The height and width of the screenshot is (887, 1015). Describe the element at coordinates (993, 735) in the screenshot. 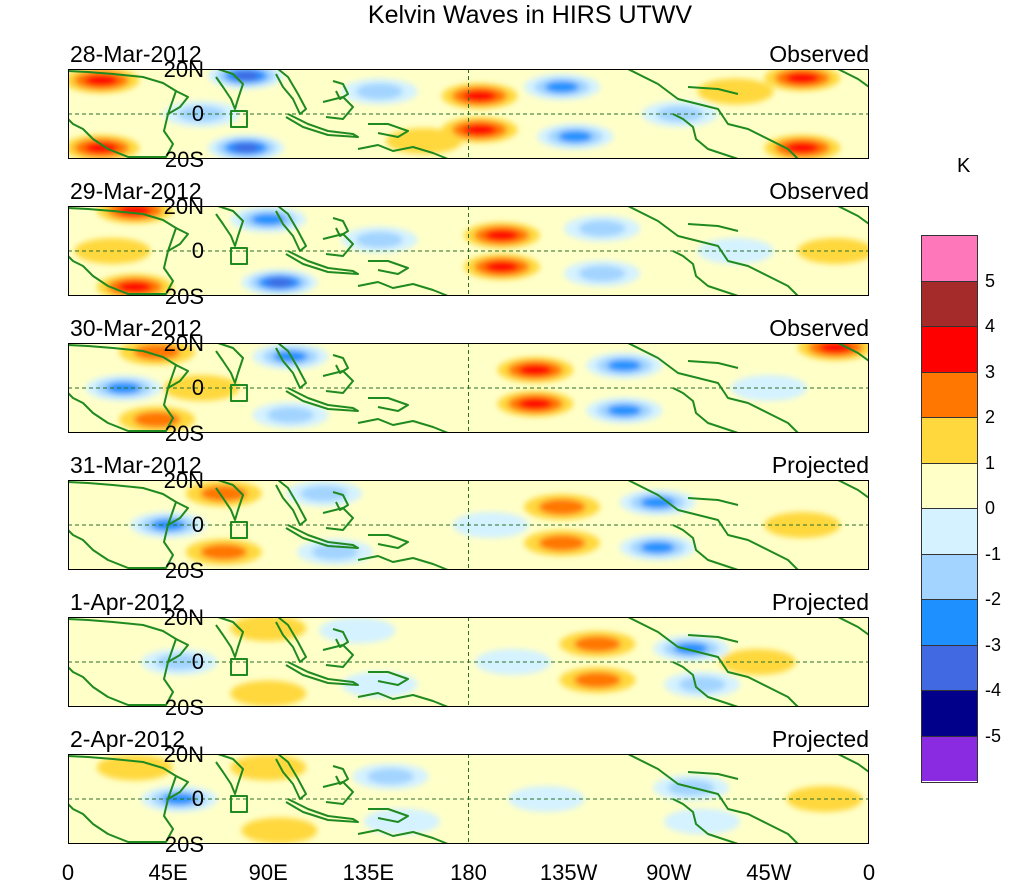

I see `legend-level-label: -5` at that location.